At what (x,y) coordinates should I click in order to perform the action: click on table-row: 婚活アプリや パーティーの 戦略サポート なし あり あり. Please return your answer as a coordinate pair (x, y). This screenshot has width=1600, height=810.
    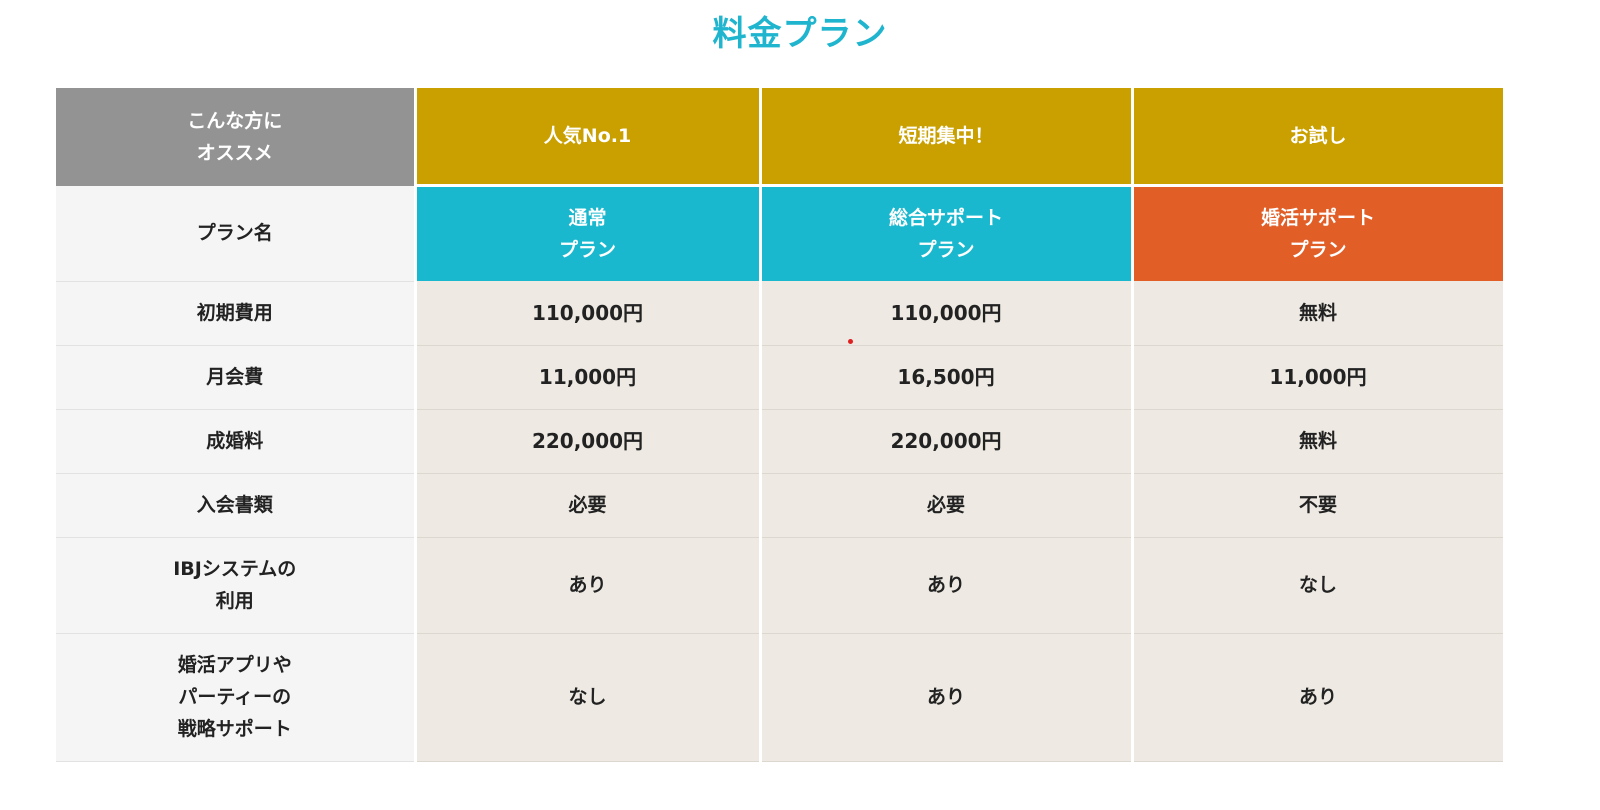
    Looking at the image, I should click on (781, 697).